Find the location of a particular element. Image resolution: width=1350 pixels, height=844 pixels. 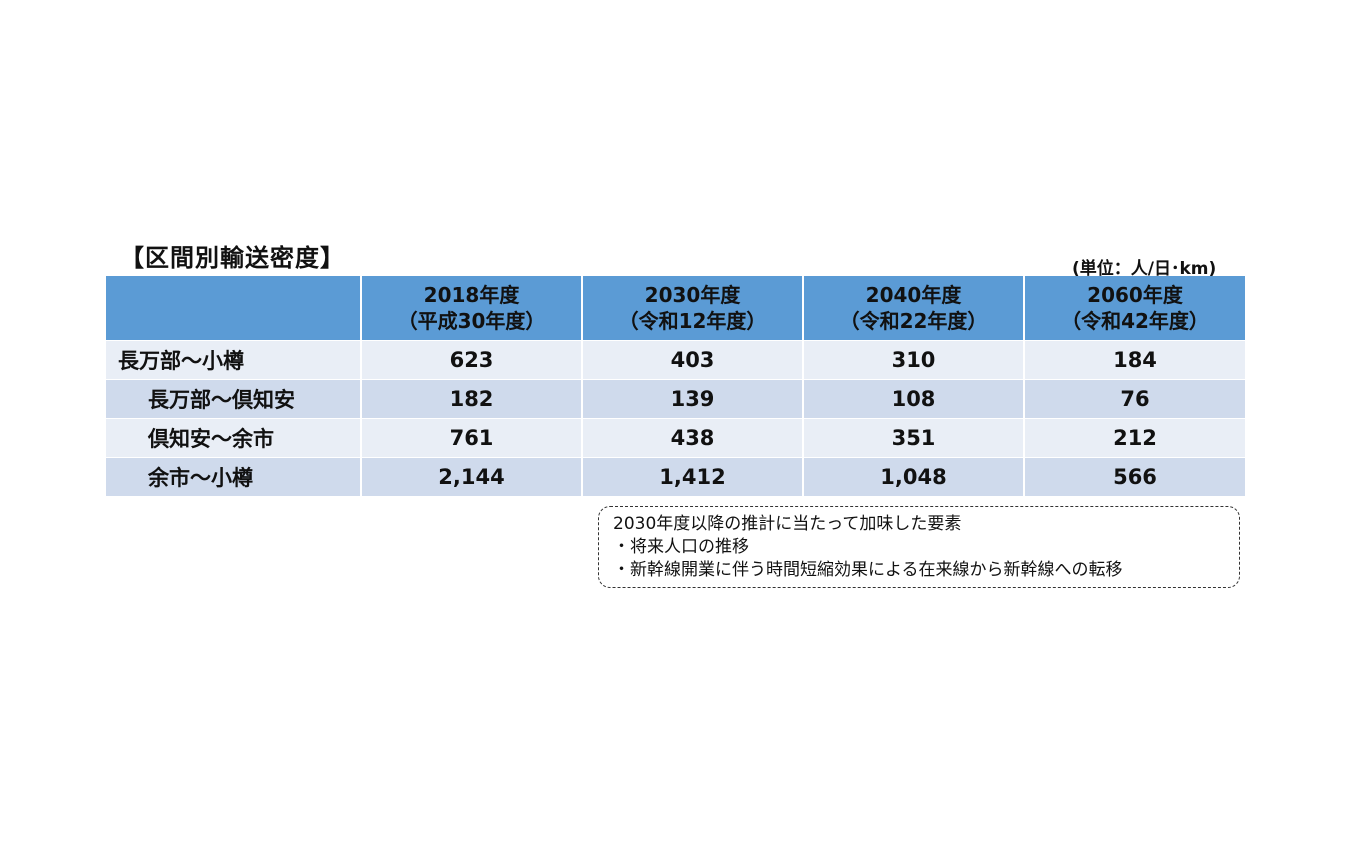

table-cell: 2,144 is located at coordinates (471, 476).